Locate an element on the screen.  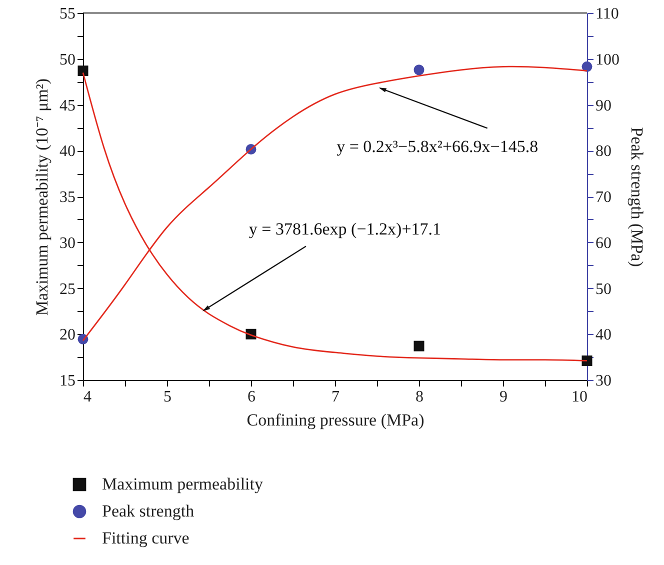
y2-tick-label: 40 is located at coordinates (604, 335).